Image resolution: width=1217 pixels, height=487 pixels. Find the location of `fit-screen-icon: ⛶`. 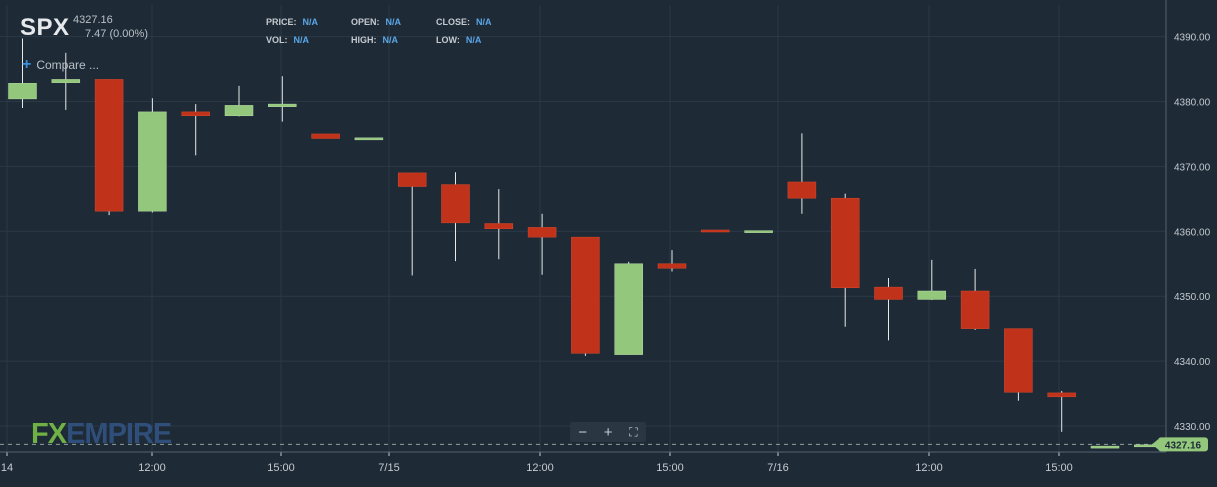

fit-screen-icon: ⛶ is located at coordinates (633, 431).